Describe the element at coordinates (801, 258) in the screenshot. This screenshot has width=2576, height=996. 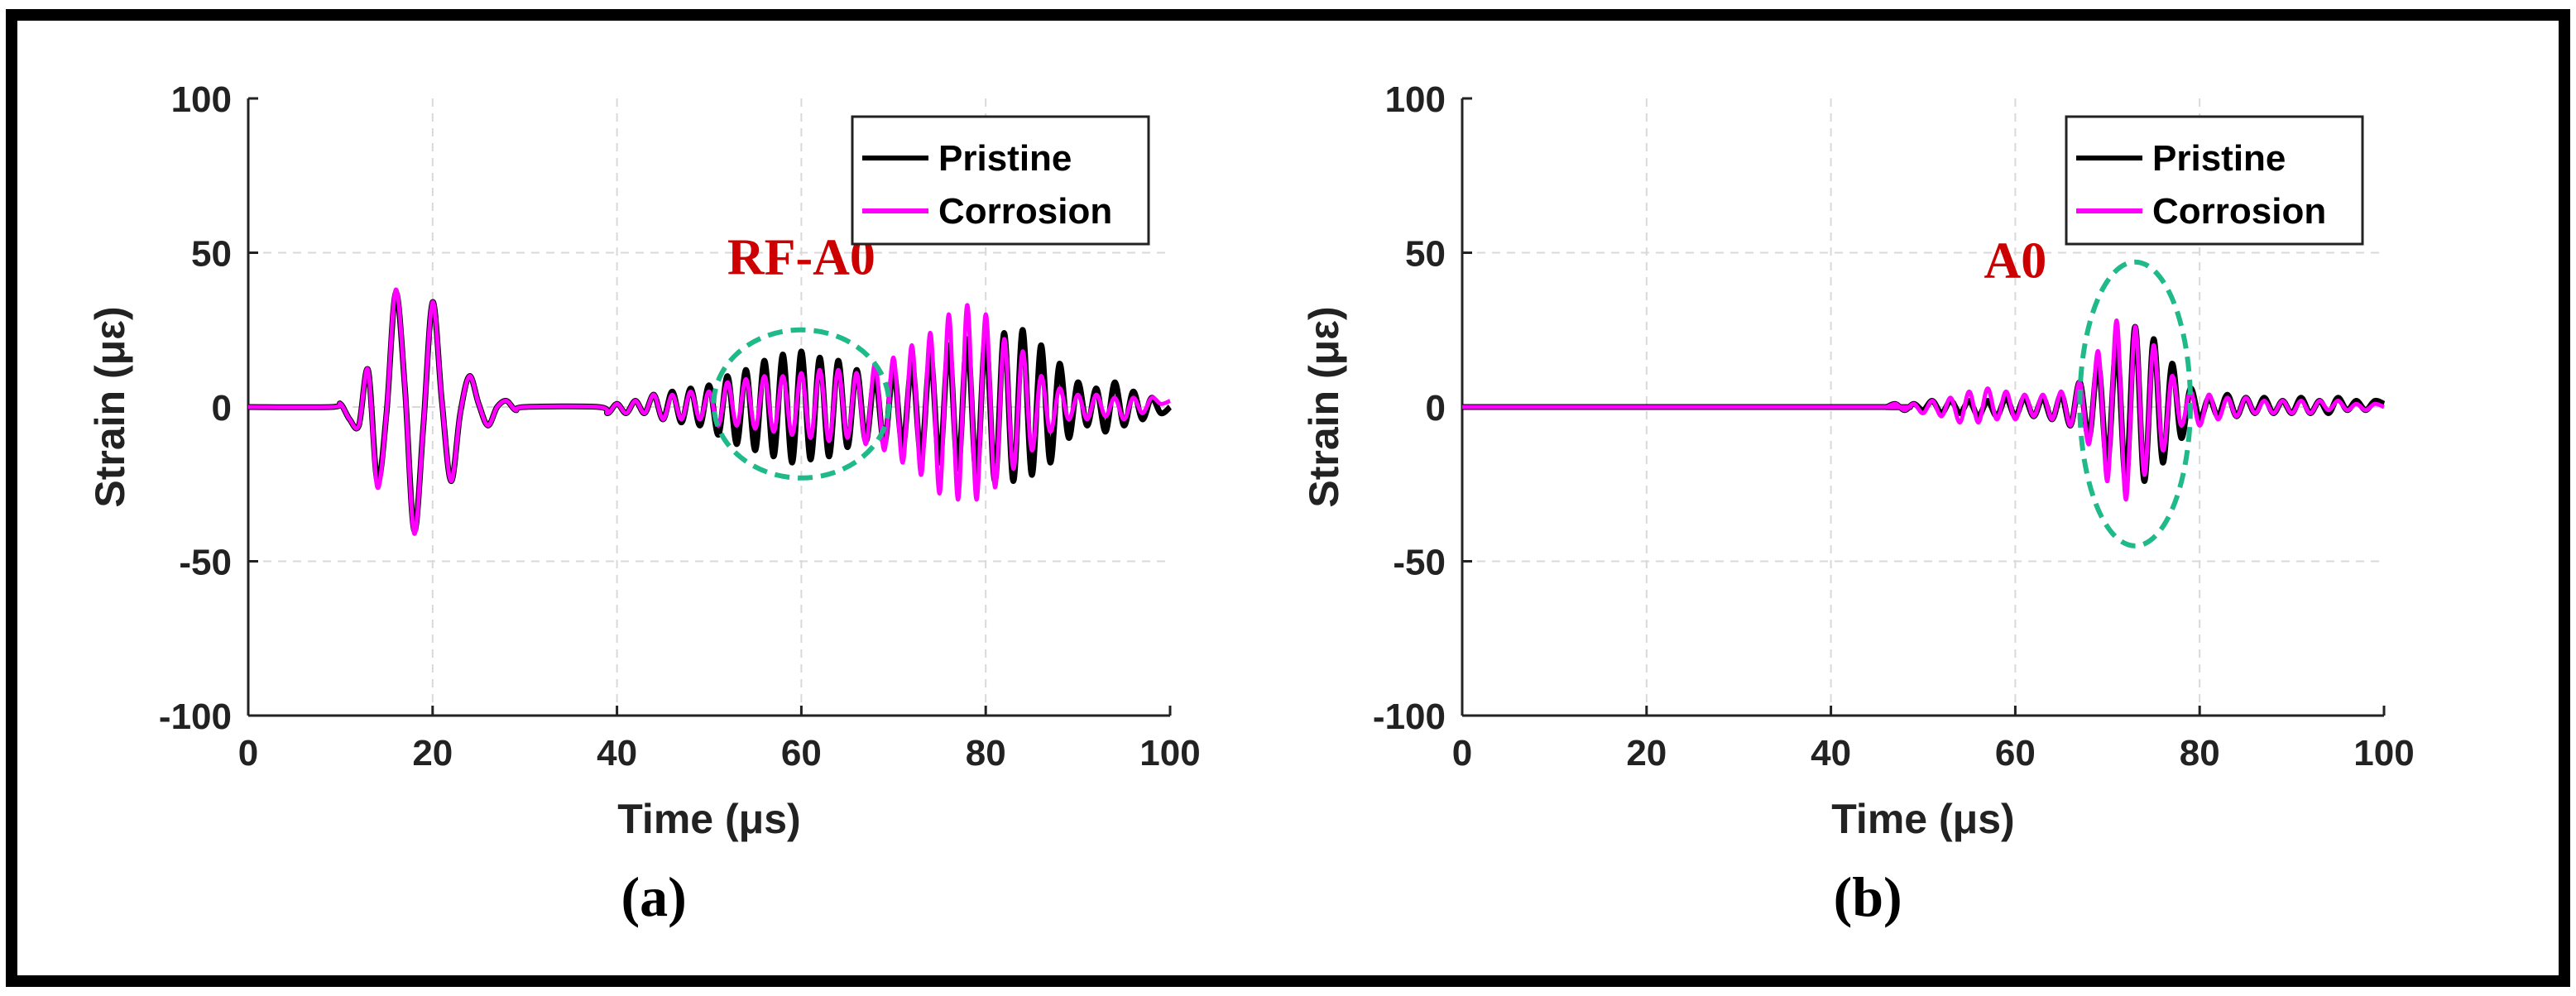
I see `annotation-label: RF-A0` at that location.